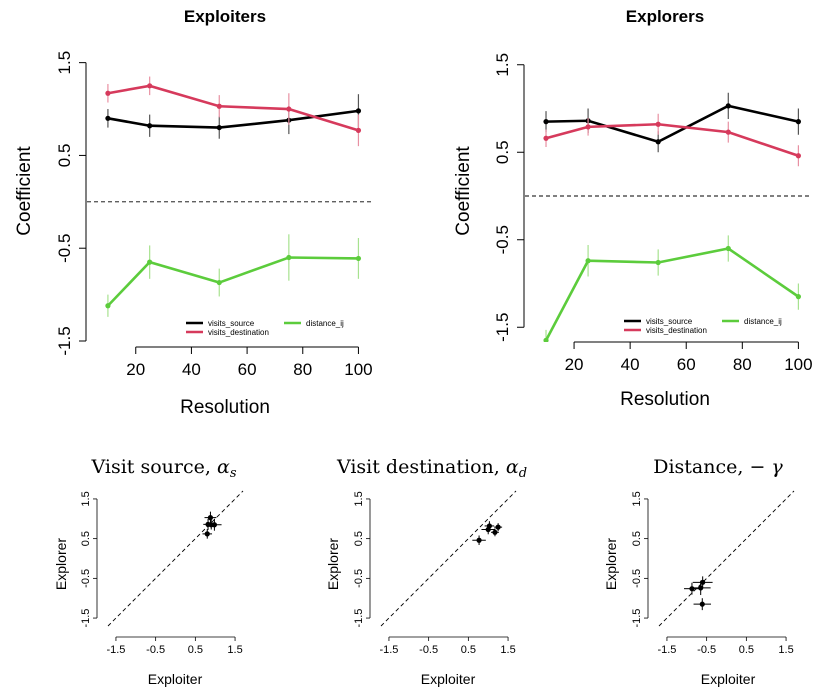  I want to click on legend-label: visits_destination, so click(238, 332).